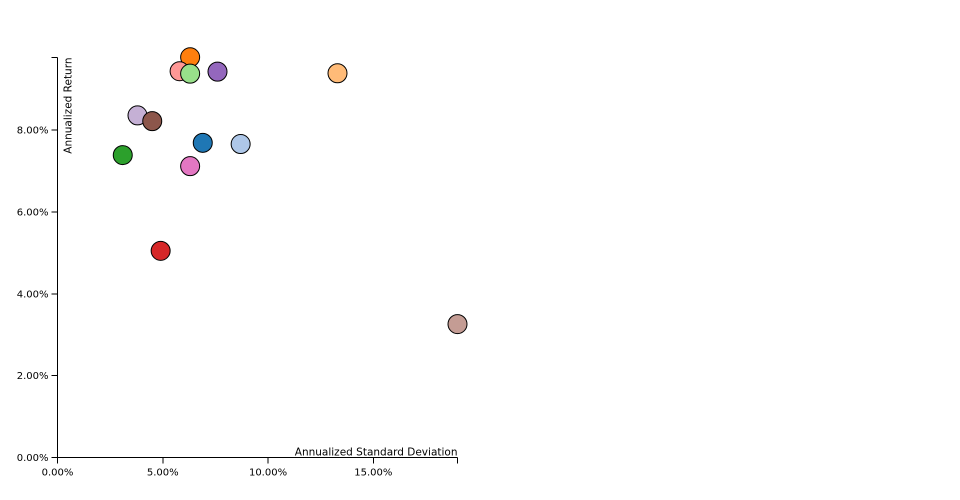 The image size is (960, 500). What do you see at coordinates (33, 294) in the screenshot?
I see `y-tick-label: 4.00%` at bounding box center [33, 294].